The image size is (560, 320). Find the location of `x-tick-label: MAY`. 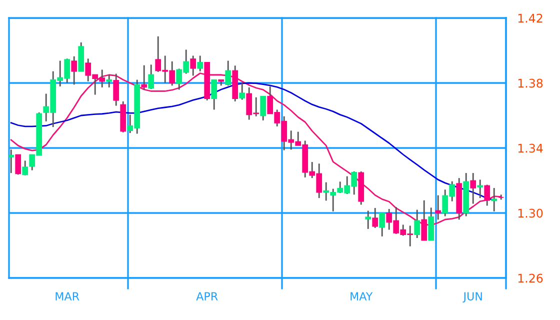

x-tick-label: MAY is located at coordinates (361, 296).